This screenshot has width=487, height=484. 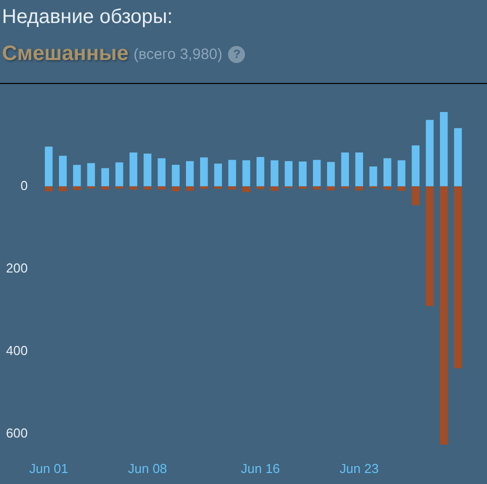 What do you see at coordinates (178, 54) in the screenshot?
I see `text: (всего 3,980)` at bounding box center [178, 54].